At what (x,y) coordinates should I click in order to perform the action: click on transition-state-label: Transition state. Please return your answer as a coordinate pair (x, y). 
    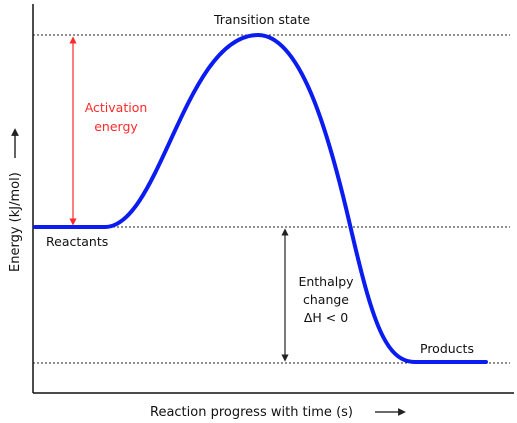
    Looking at the image, I should click on (261, 19).